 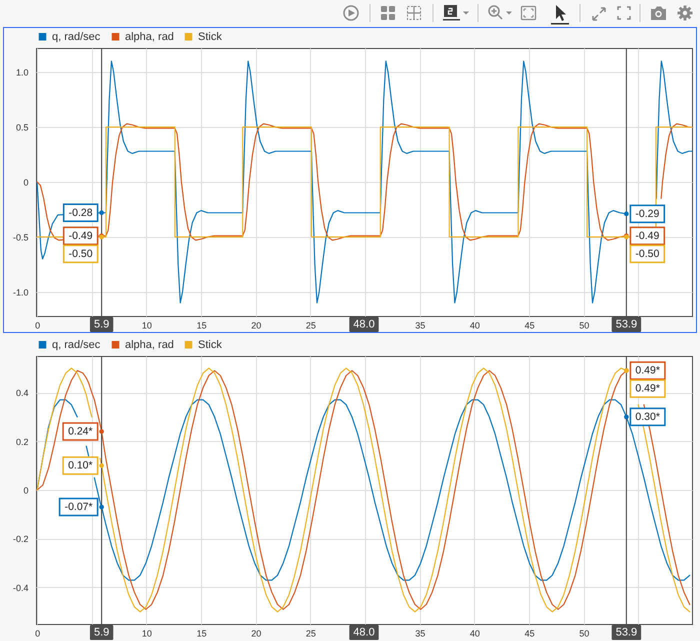 I want to click on data-label: 0.30*, so click(x=647, y=416).